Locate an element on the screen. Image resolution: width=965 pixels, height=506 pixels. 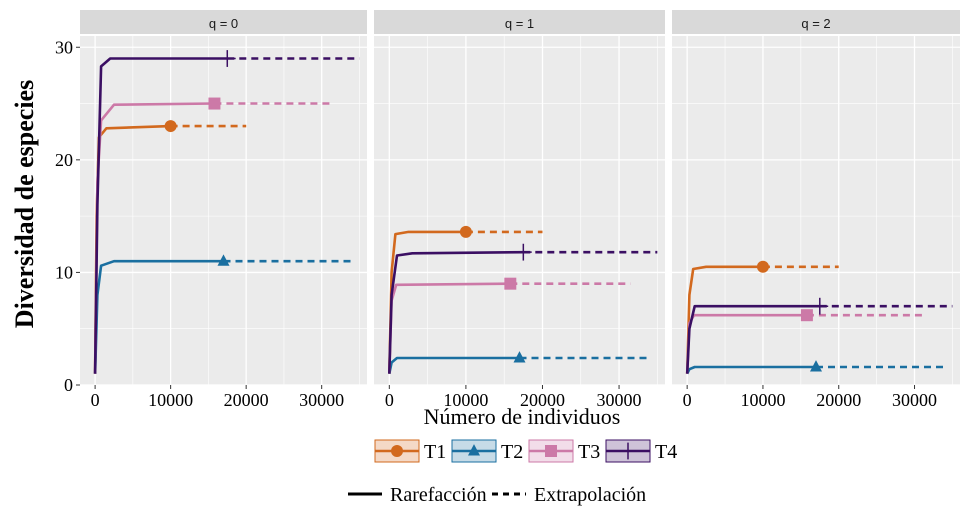
y-axis-label: Diversidad de especies is located at coordinates (24, 204).